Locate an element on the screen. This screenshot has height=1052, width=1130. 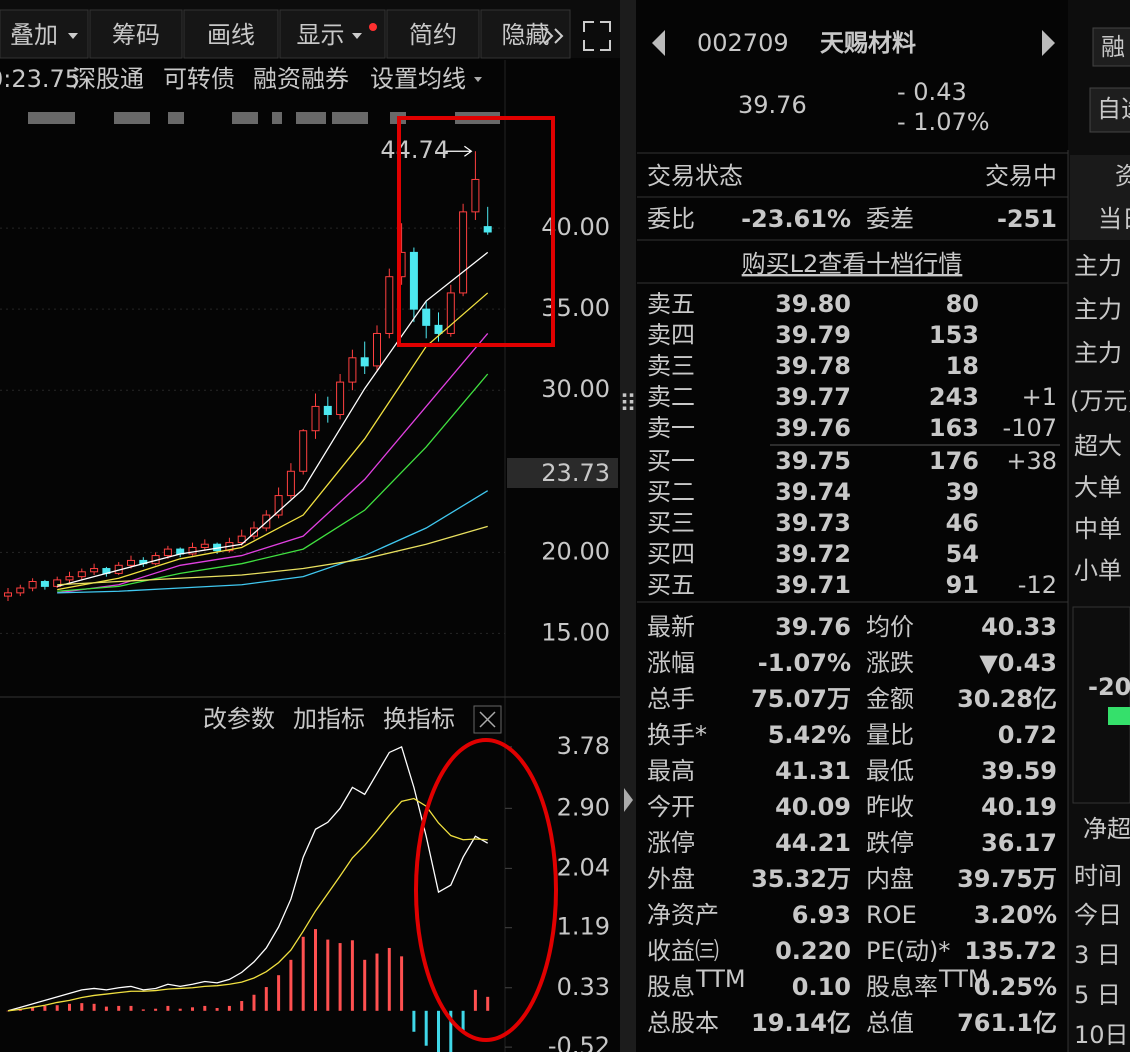
side-button-label: 融 is located at coordinates (1113, 47).